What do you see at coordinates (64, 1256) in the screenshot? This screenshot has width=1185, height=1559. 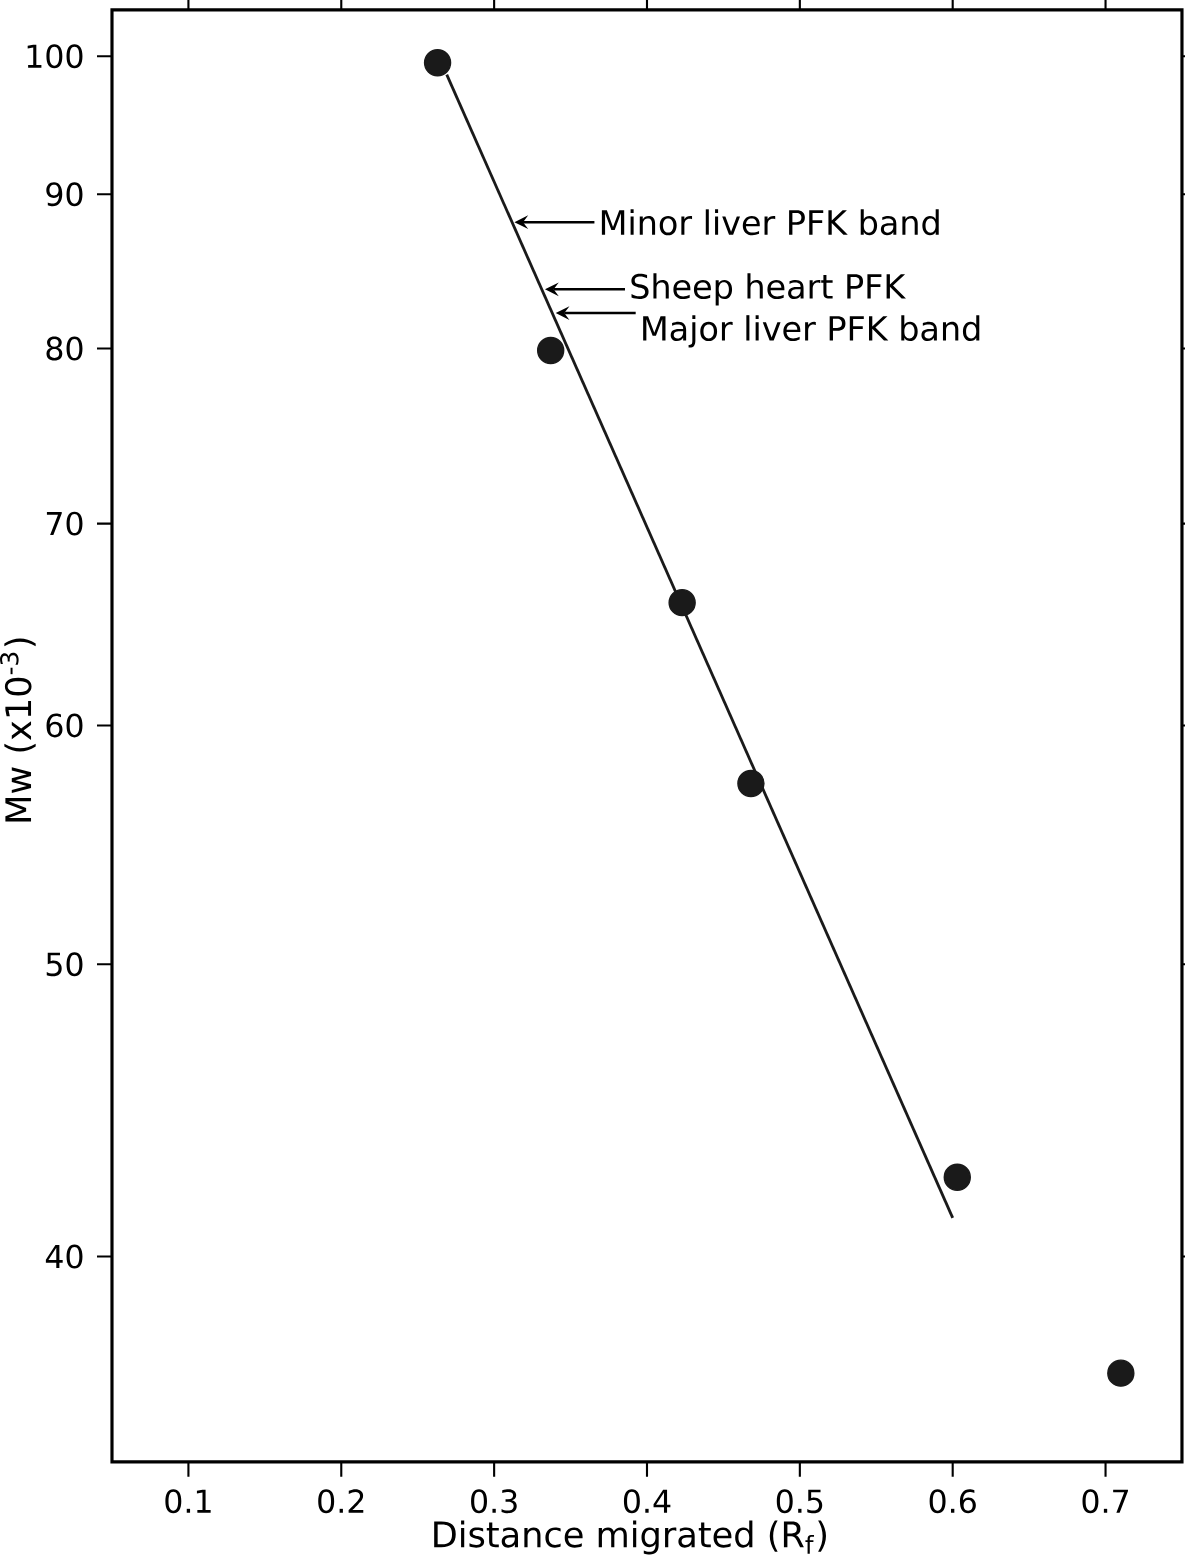 I see `y-tick-label: 40` at bounding box center [64, 1256].